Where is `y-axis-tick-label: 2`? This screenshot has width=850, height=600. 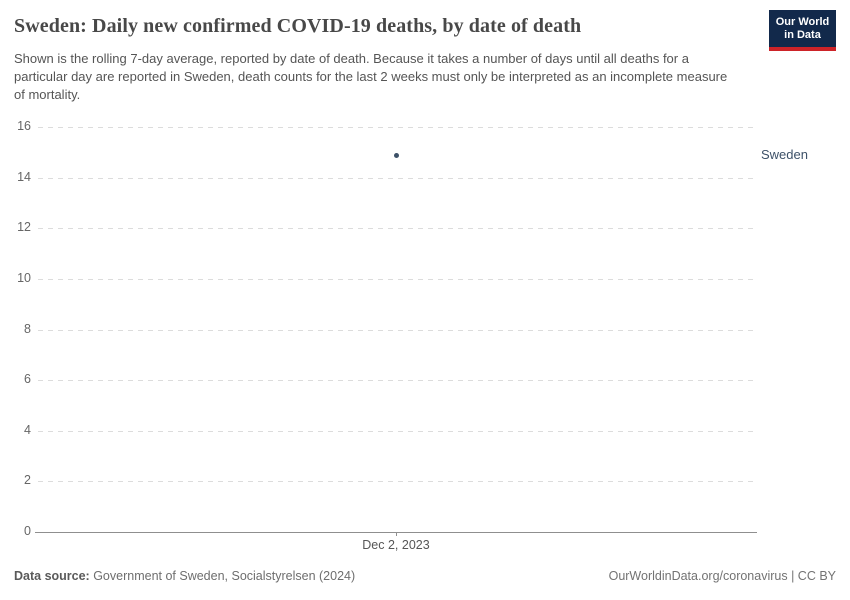
y-axis-tick-label: 2 is located at coordinates (27, 480).